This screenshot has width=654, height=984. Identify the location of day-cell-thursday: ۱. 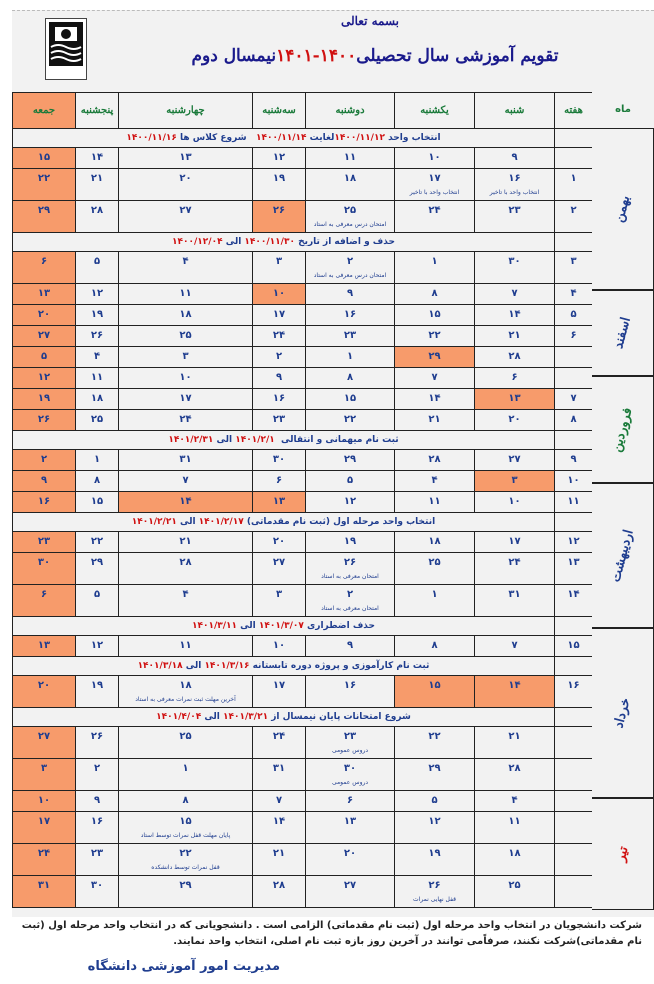
(97, 460).